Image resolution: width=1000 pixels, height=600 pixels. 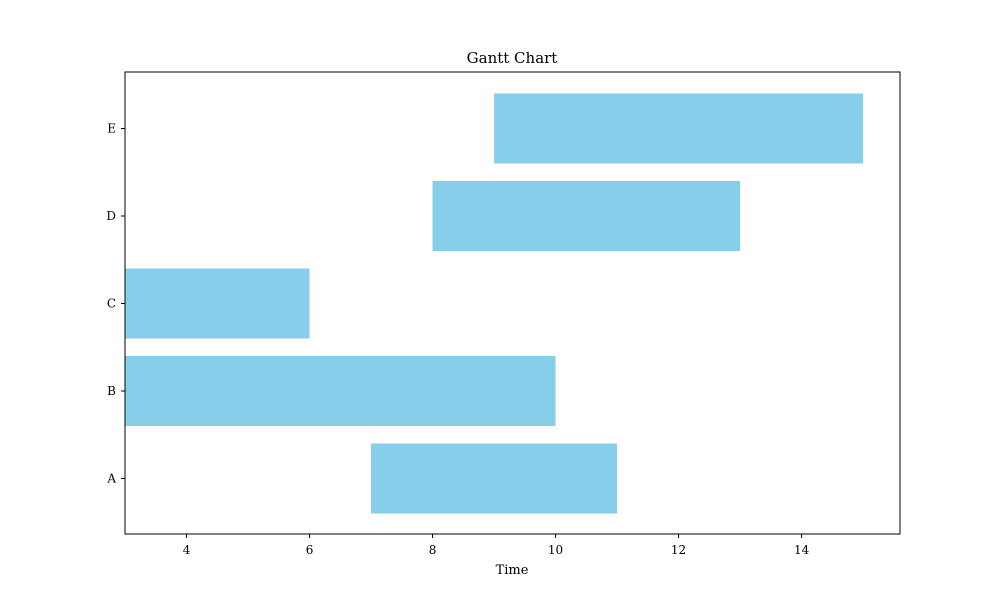 I want to click on gantt-bar-d, so click(x=586, y=216).